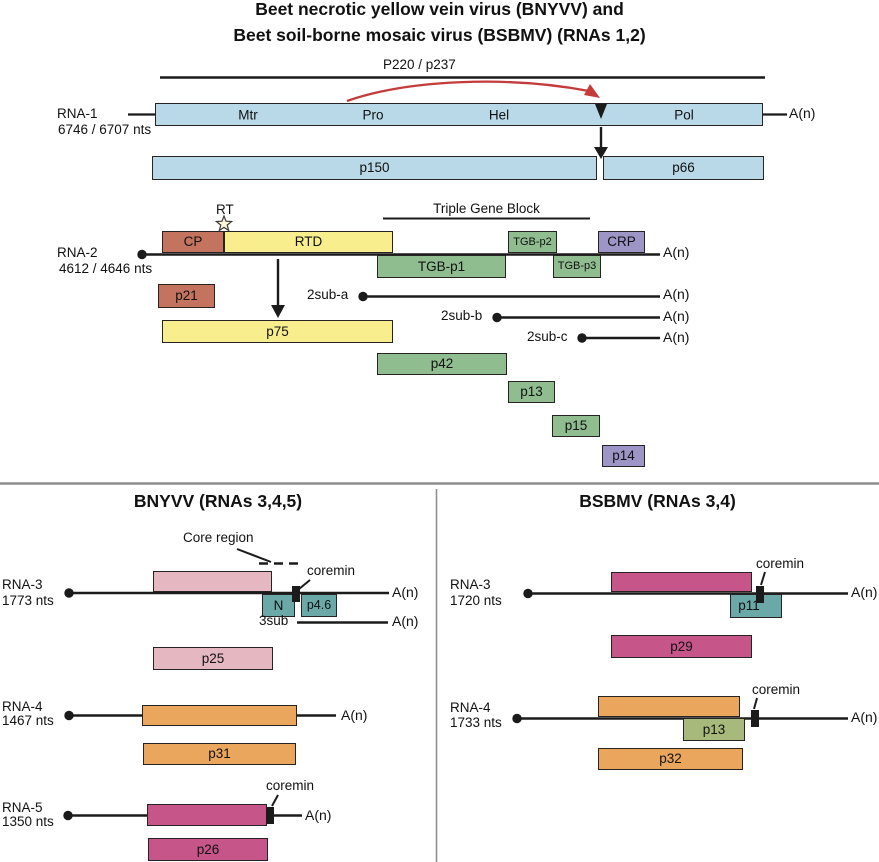  I want to click on bsbmv-p13-label: p13, so click(714, 729).